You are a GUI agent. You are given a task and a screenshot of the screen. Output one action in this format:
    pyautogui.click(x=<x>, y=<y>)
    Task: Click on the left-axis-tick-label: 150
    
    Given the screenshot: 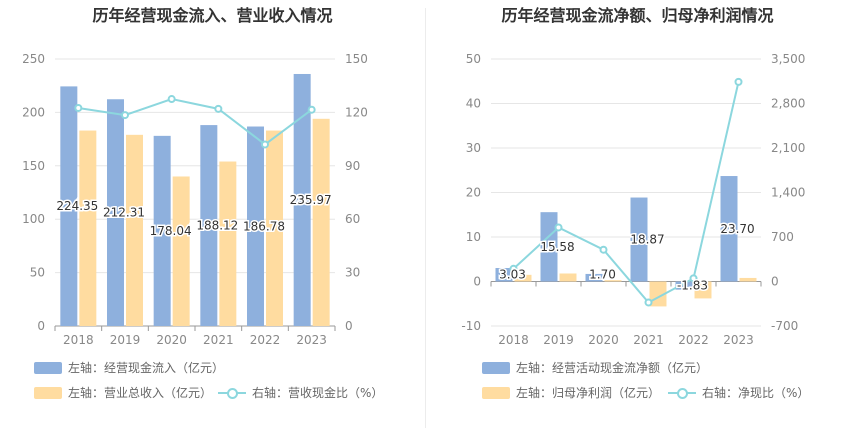 What is the action you would take?
    pyautogui.click(x=33, y=166)
    